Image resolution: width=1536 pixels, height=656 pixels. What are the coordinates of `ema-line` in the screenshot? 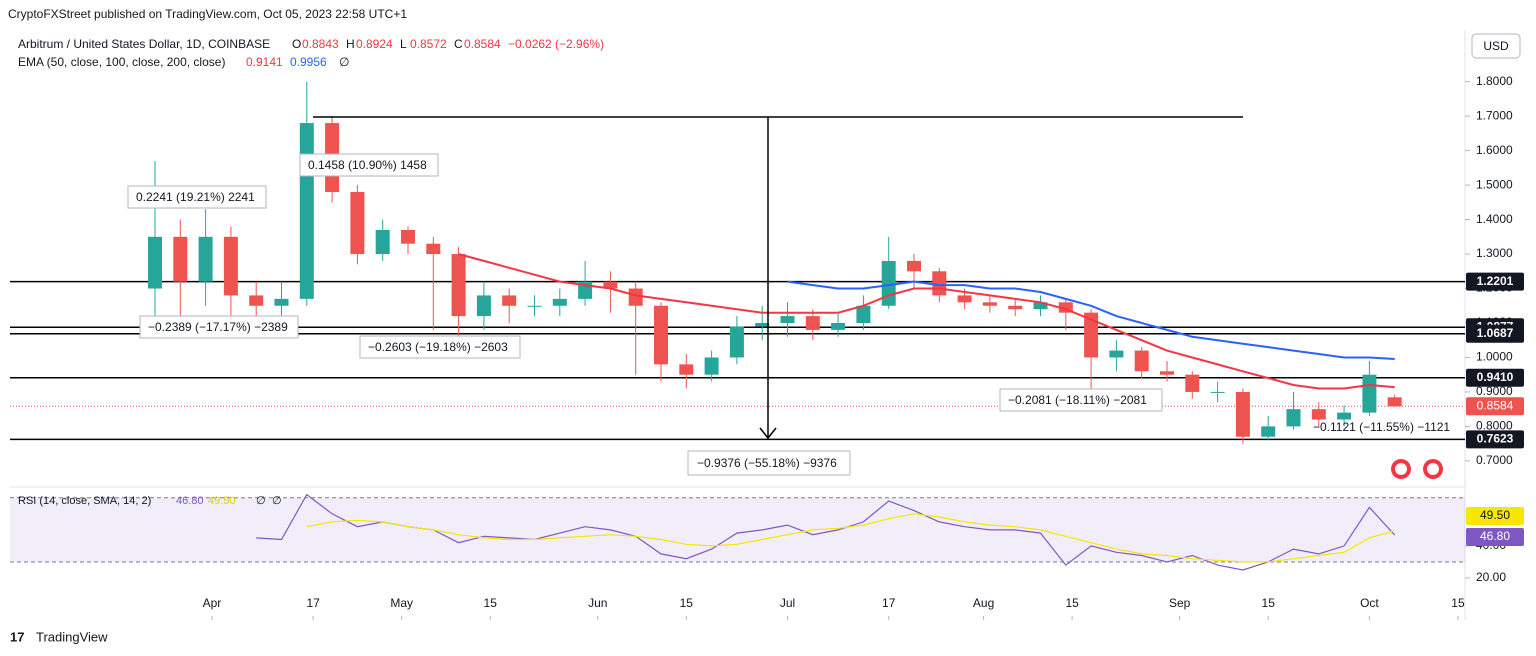 It's located at (926, 321).